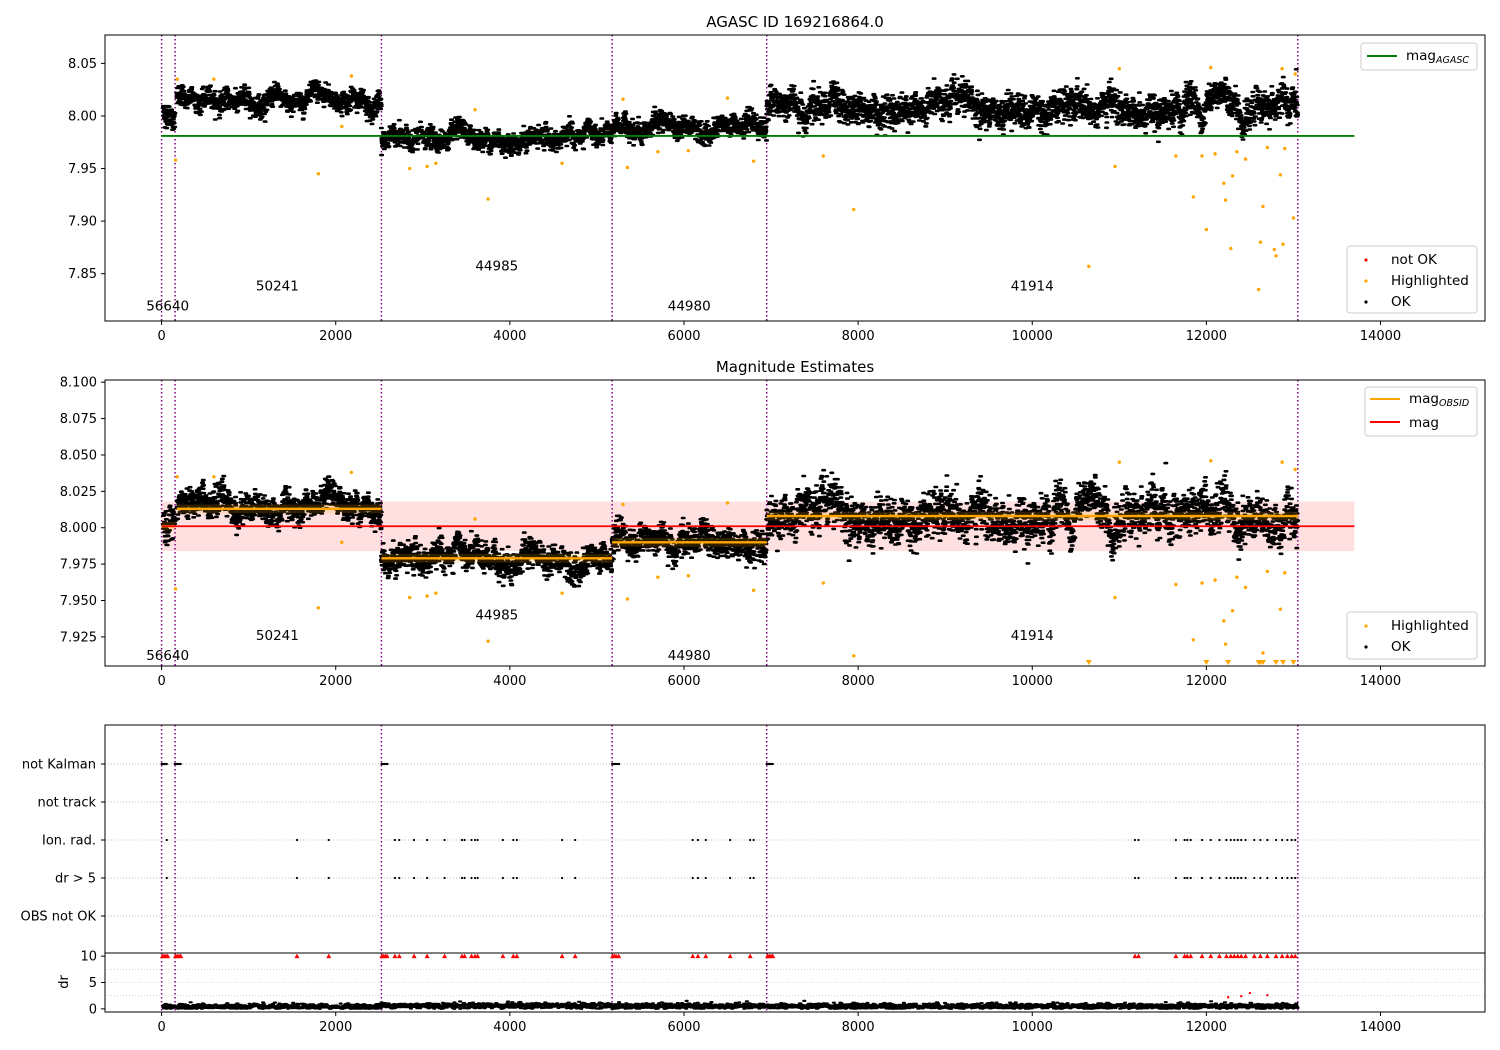  Describe the element at coordinates (82, 169) in the screenshot. I see `top-ytick-label-2: 7.95` at that location.